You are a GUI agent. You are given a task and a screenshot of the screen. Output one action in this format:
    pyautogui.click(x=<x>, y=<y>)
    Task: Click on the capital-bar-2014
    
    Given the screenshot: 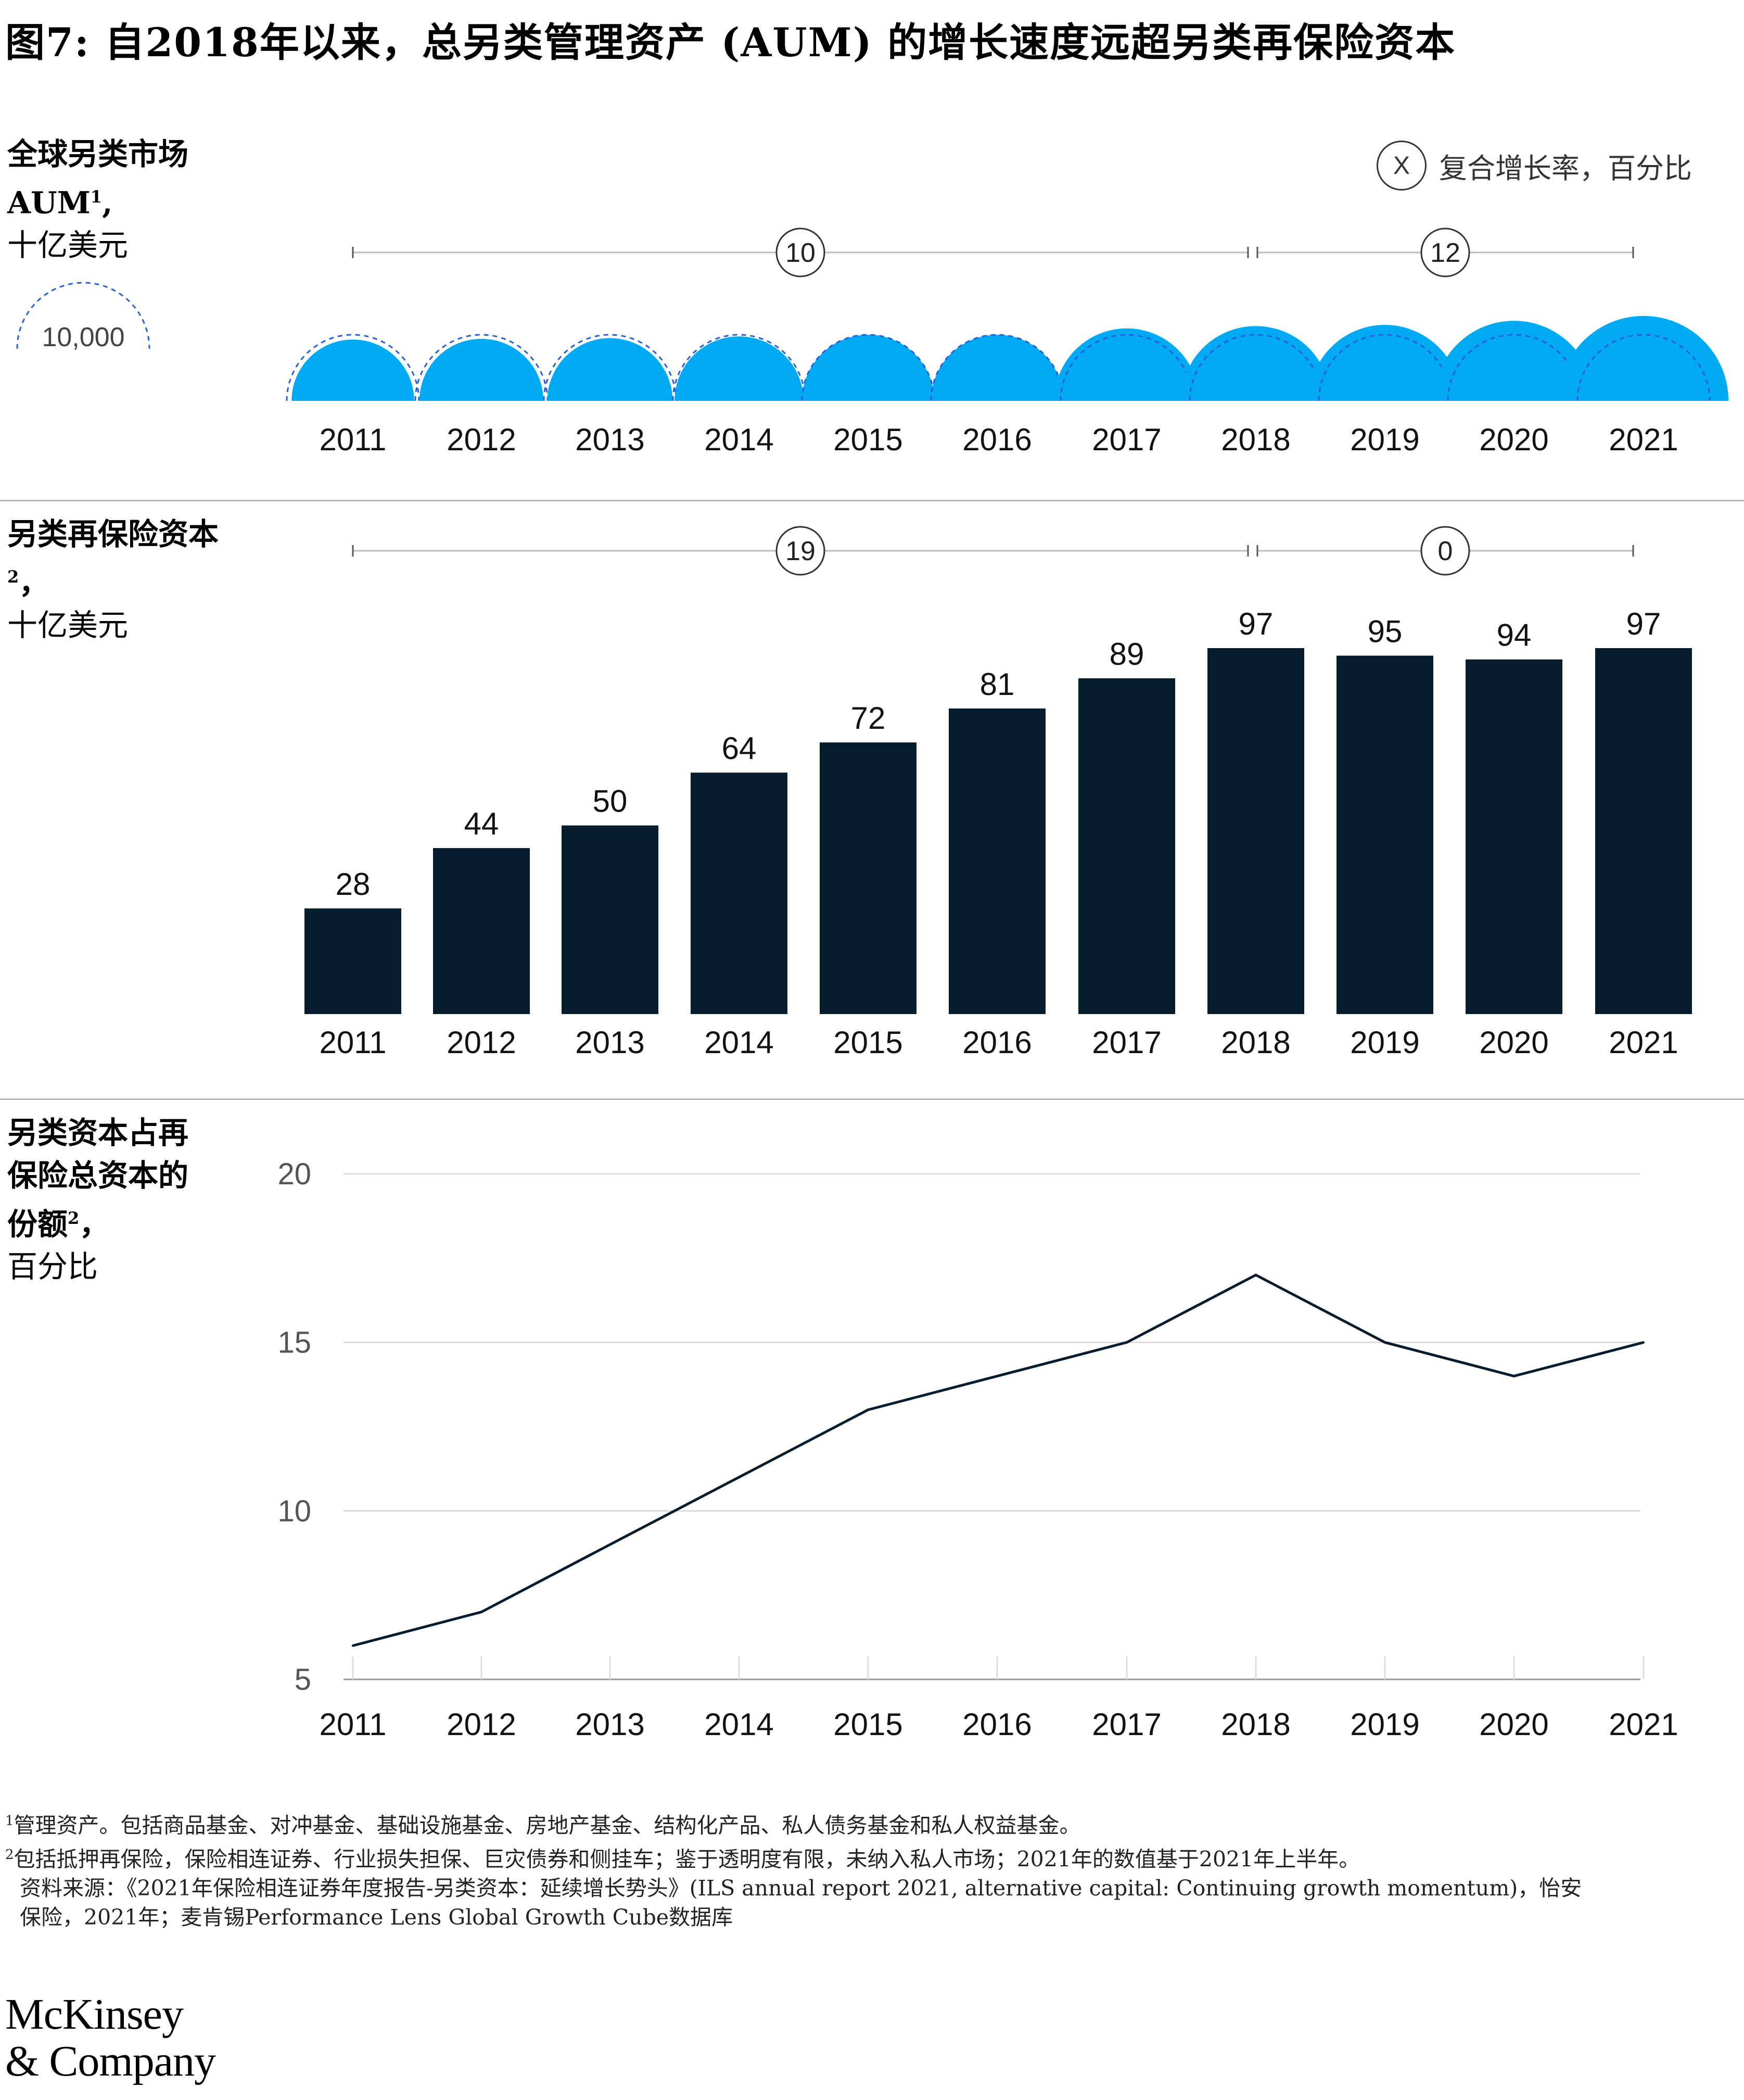 What is the action you would take?
    pyautogui.click(x=739, y=893)
    